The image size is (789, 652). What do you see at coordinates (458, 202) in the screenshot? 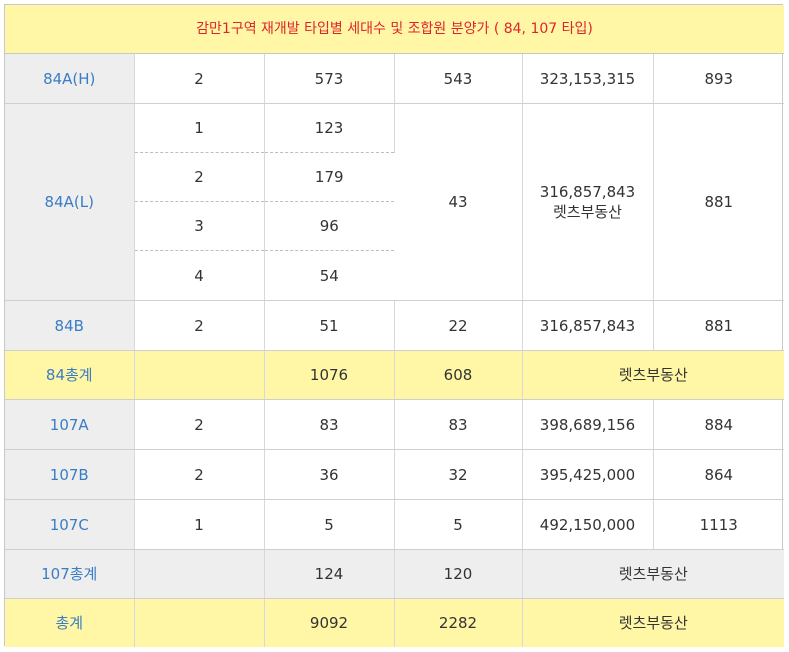
I see `table-cell: 43` at bounding box center [458, 202].